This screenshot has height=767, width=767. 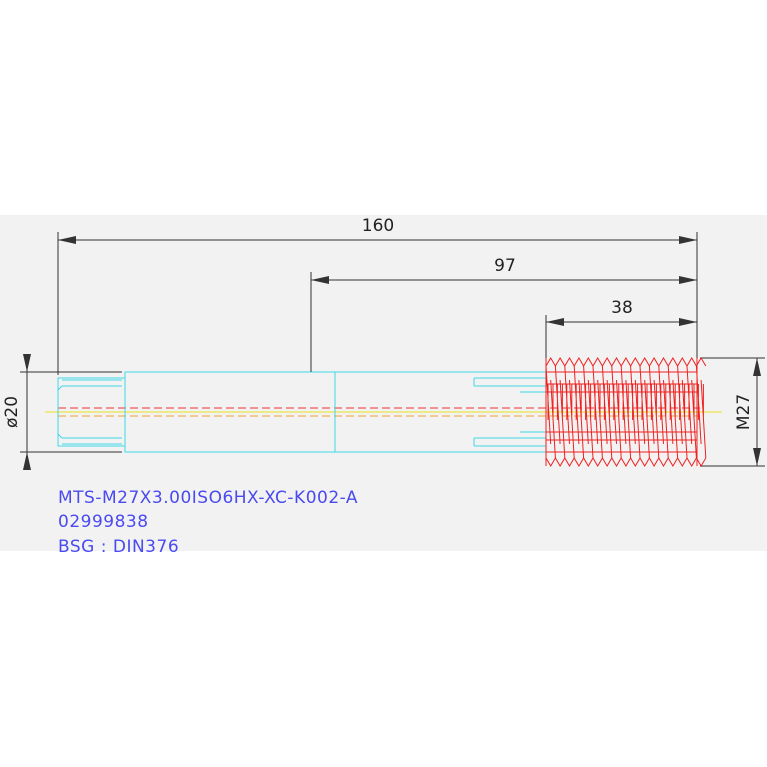 I want to click on dimension-text: M27, so click(x=744, y=412).